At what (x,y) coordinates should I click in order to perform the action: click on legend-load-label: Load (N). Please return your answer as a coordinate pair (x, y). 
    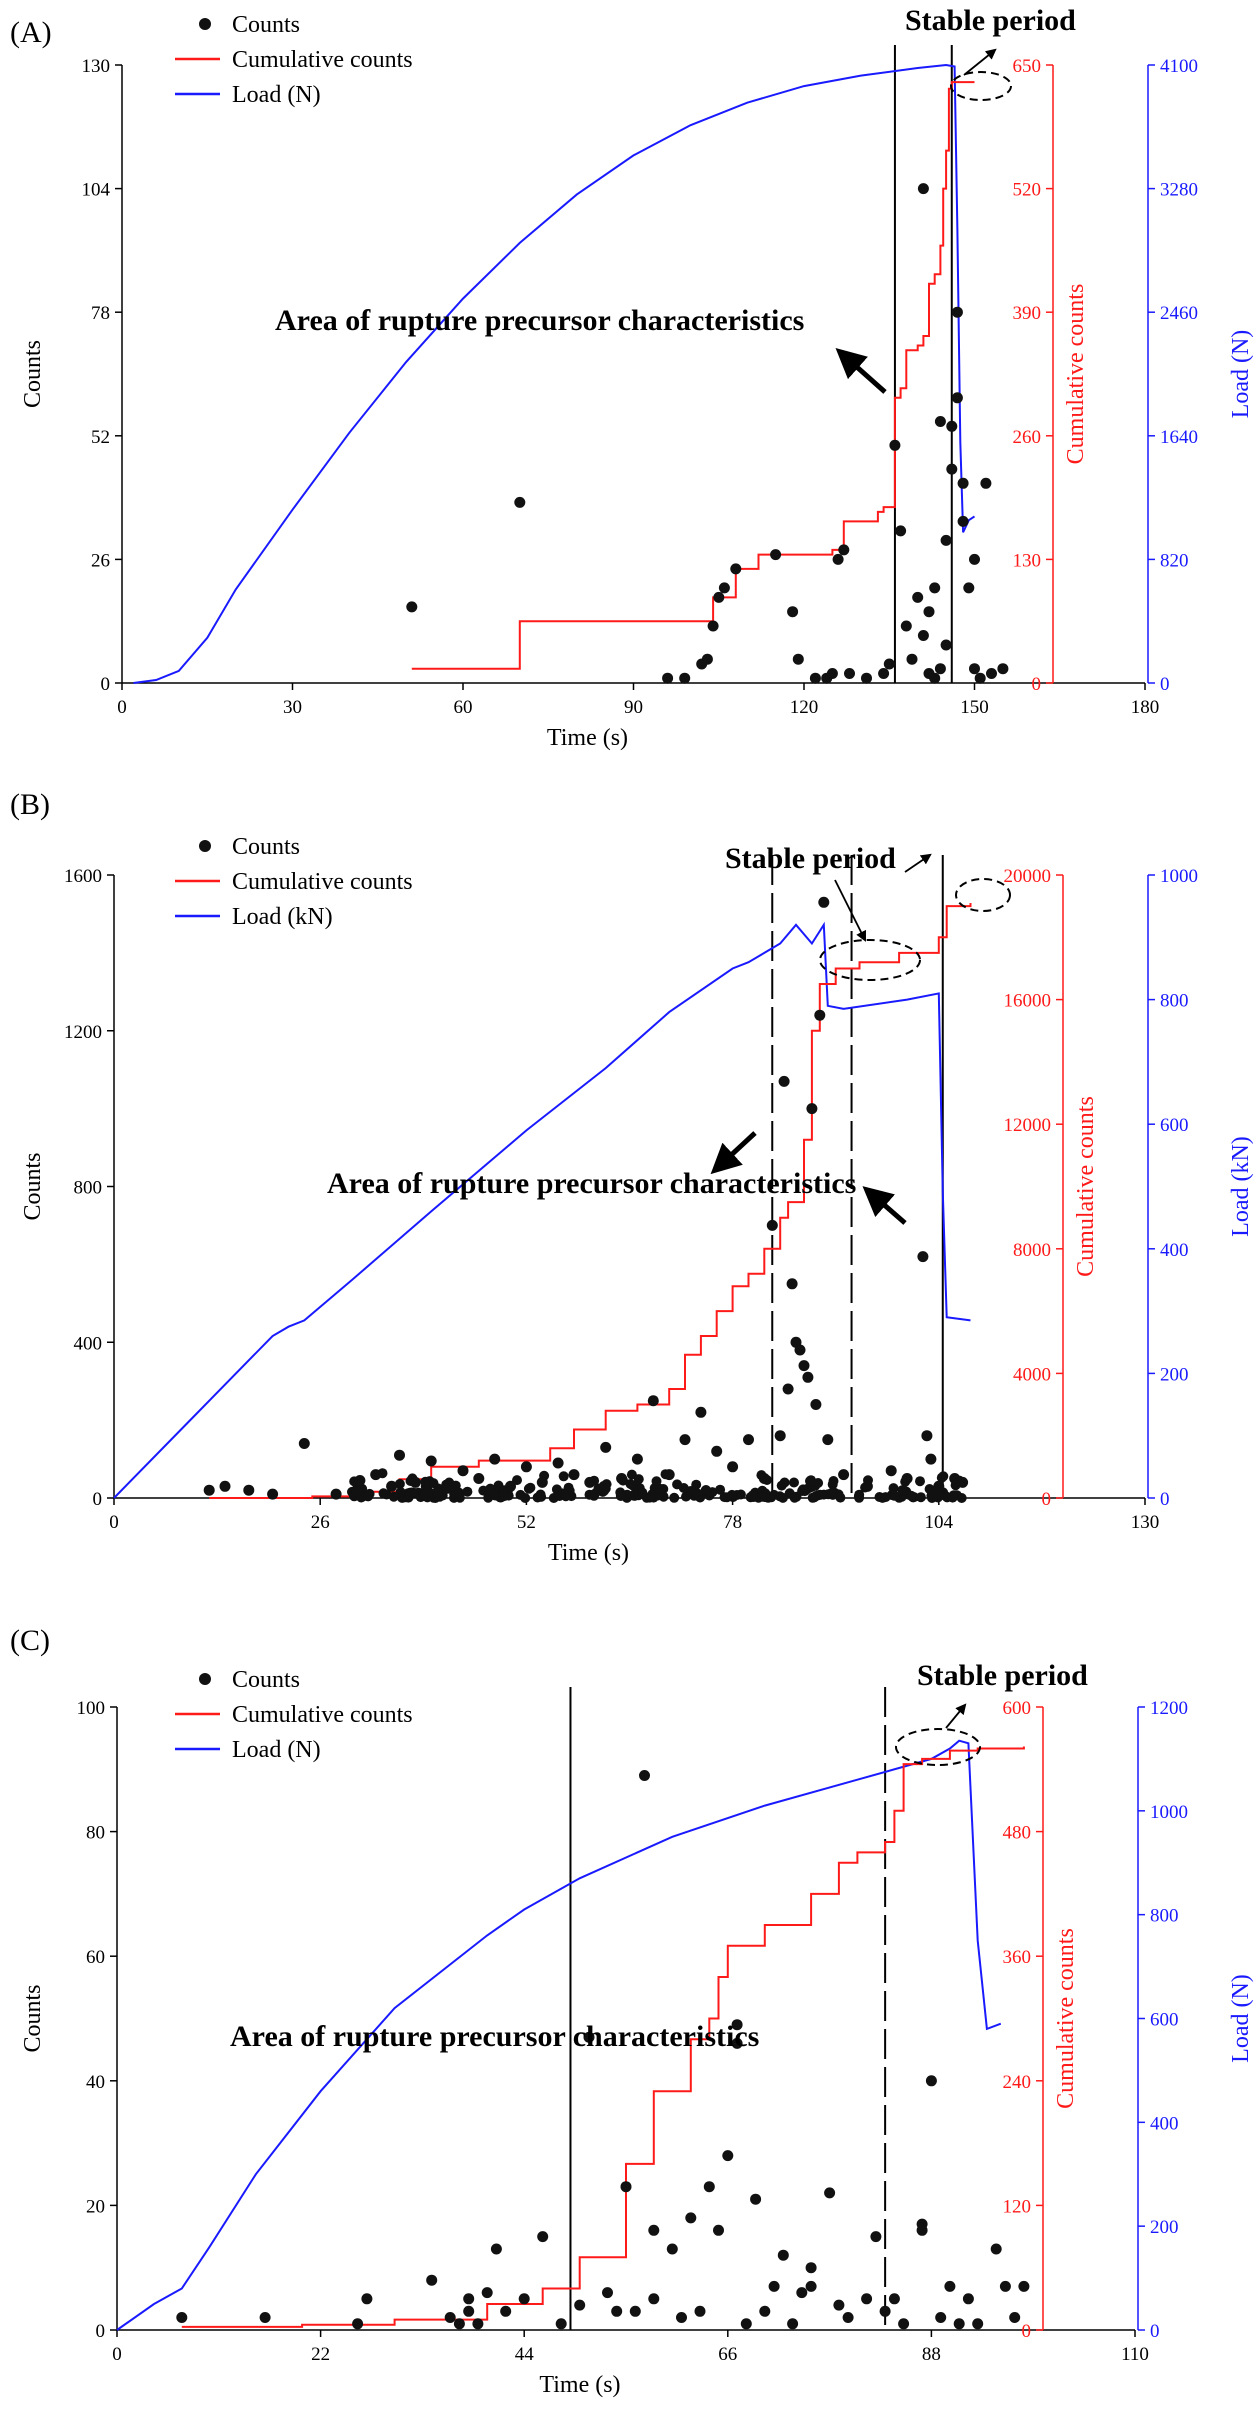
    Looking at the image, I should click on (276, 1750).